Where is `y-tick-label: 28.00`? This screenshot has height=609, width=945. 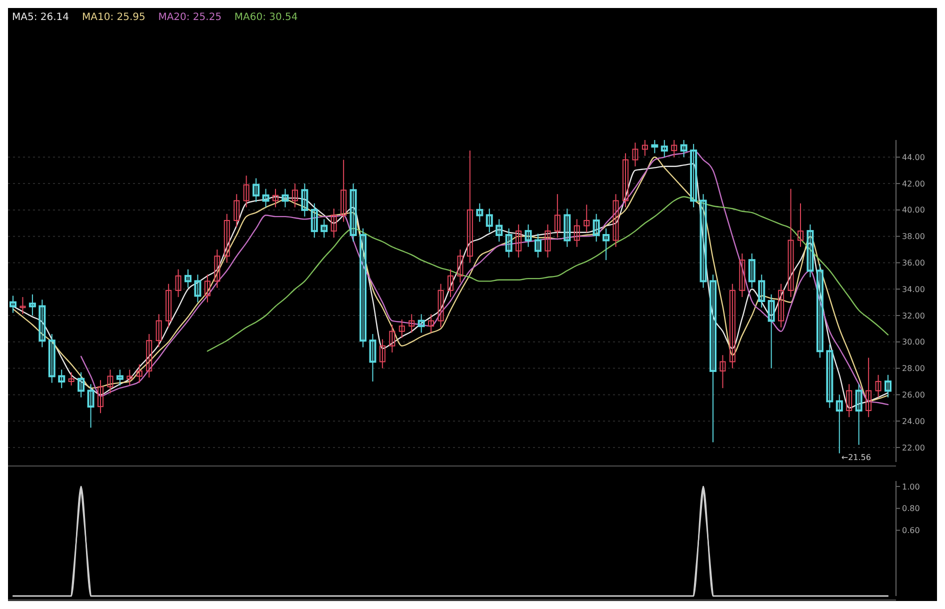 y-tick-label: 28.00 is located at coordinates (913, 369).